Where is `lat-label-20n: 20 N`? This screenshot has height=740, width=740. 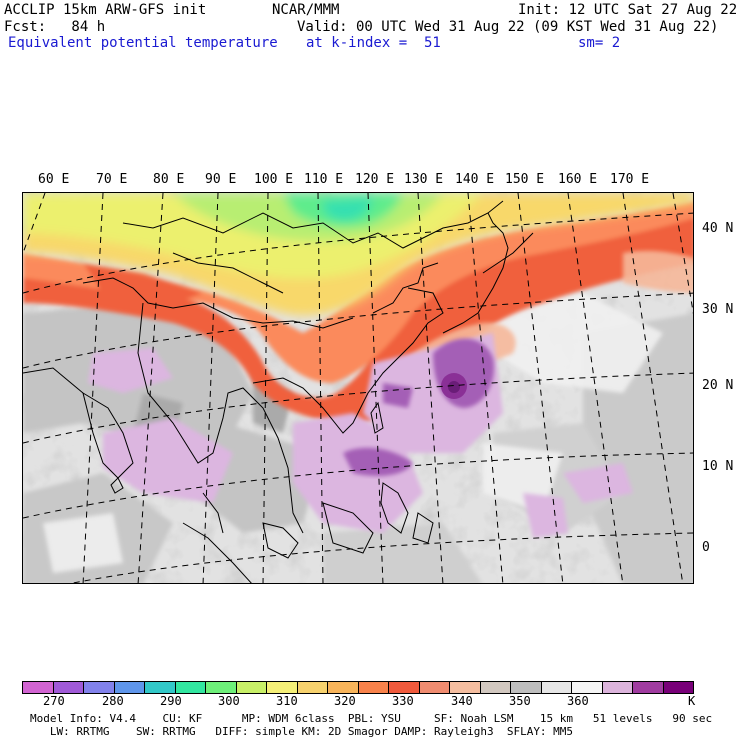 lat-label-20n: 20 N is located at coordinates (718, 385).